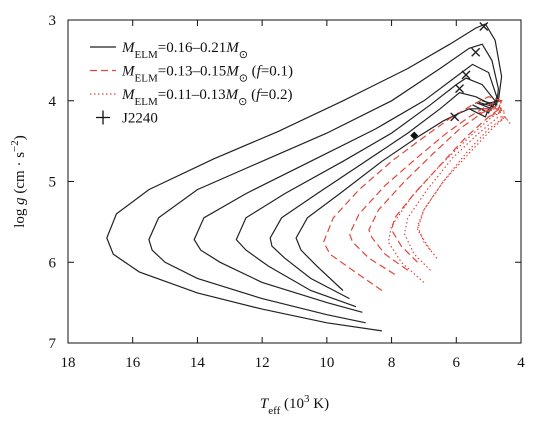  I want to click on x-axis-label-part: K), so click(320, 404).